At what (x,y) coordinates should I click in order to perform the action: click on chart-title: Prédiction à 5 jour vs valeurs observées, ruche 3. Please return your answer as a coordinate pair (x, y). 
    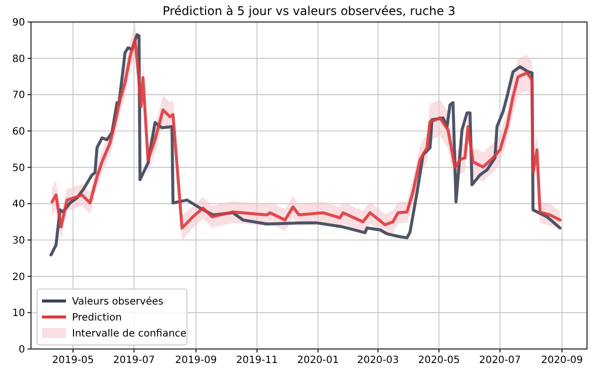
    Looking at the image, I should click on (309, 11).